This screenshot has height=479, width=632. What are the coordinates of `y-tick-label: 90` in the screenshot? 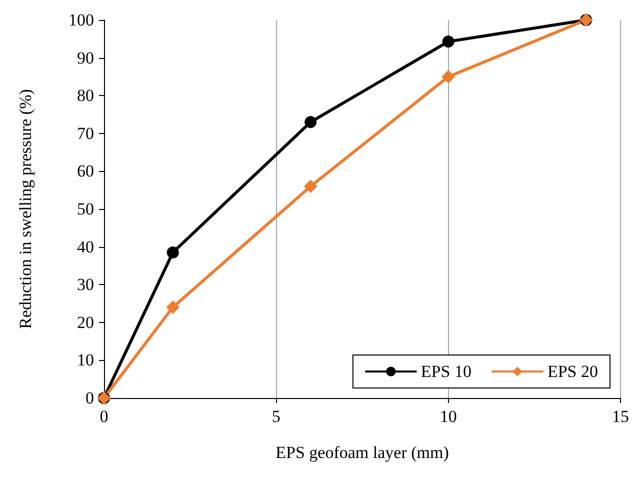 It's located at (85, 58).